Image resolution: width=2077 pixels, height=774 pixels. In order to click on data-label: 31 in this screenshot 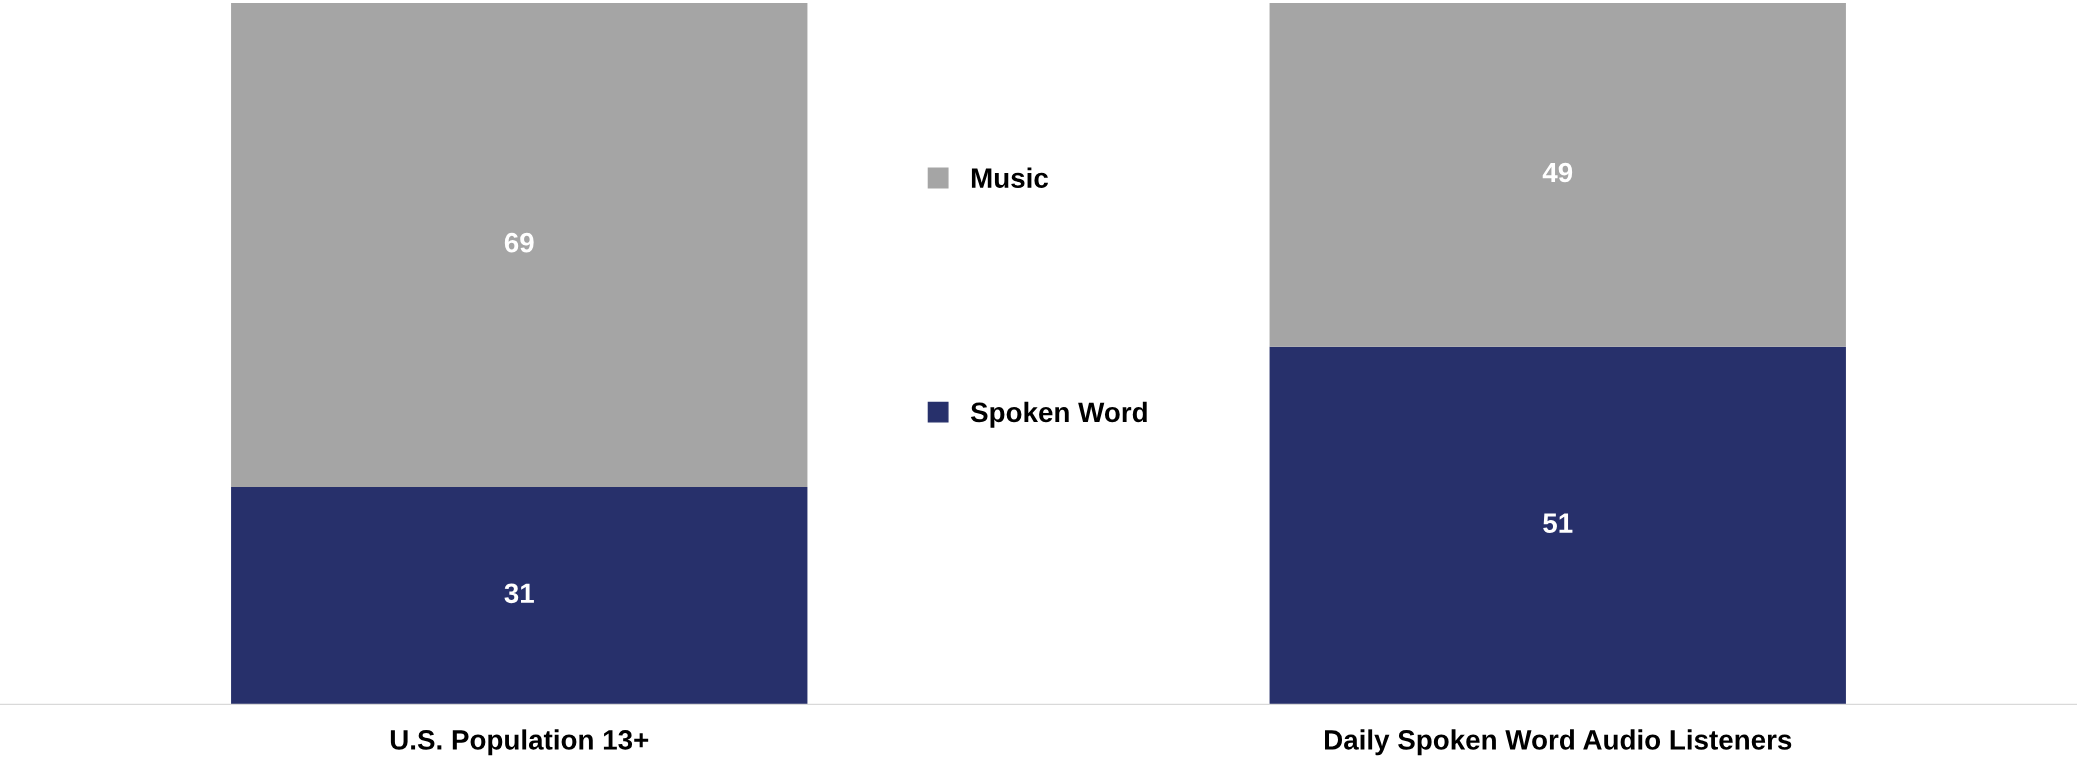, I will do `click(519, 593)`.